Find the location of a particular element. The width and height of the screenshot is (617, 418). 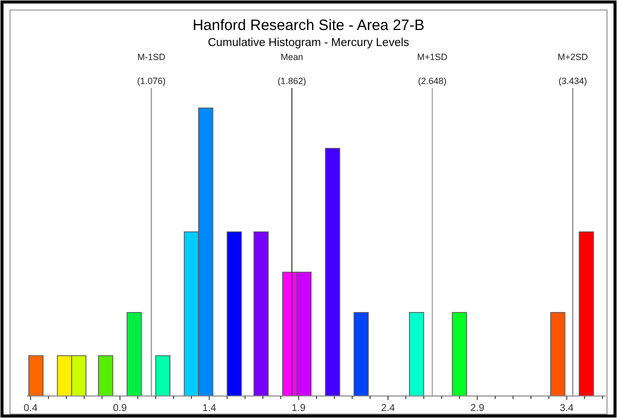

x-tick-label: 1.9 is located at coordinates (299, 408).